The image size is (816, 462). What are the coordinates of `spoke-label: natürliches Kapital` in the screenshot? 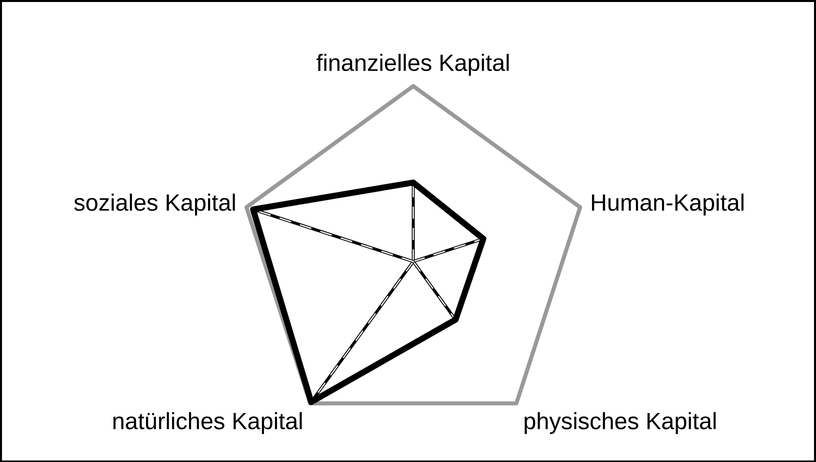 It's located at (207, 423).